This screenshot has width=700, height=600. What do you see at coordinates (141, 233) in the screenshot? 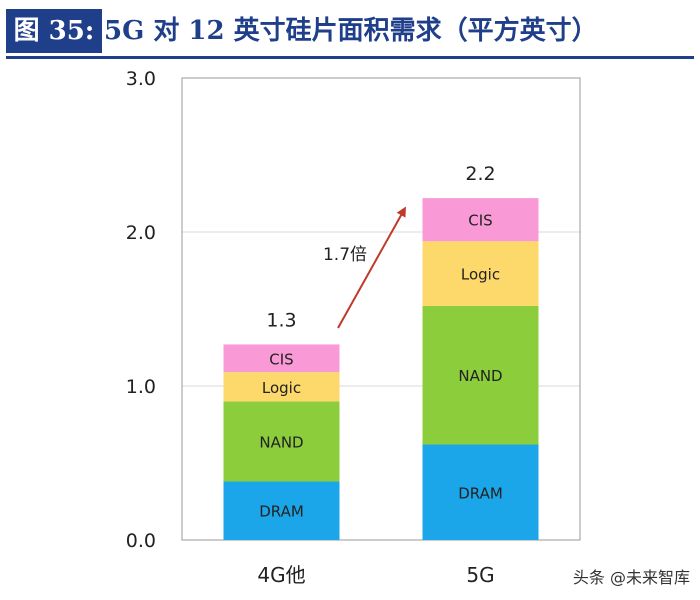
I see `y-tick-label: 2.0` at bounding box center [141, 233].